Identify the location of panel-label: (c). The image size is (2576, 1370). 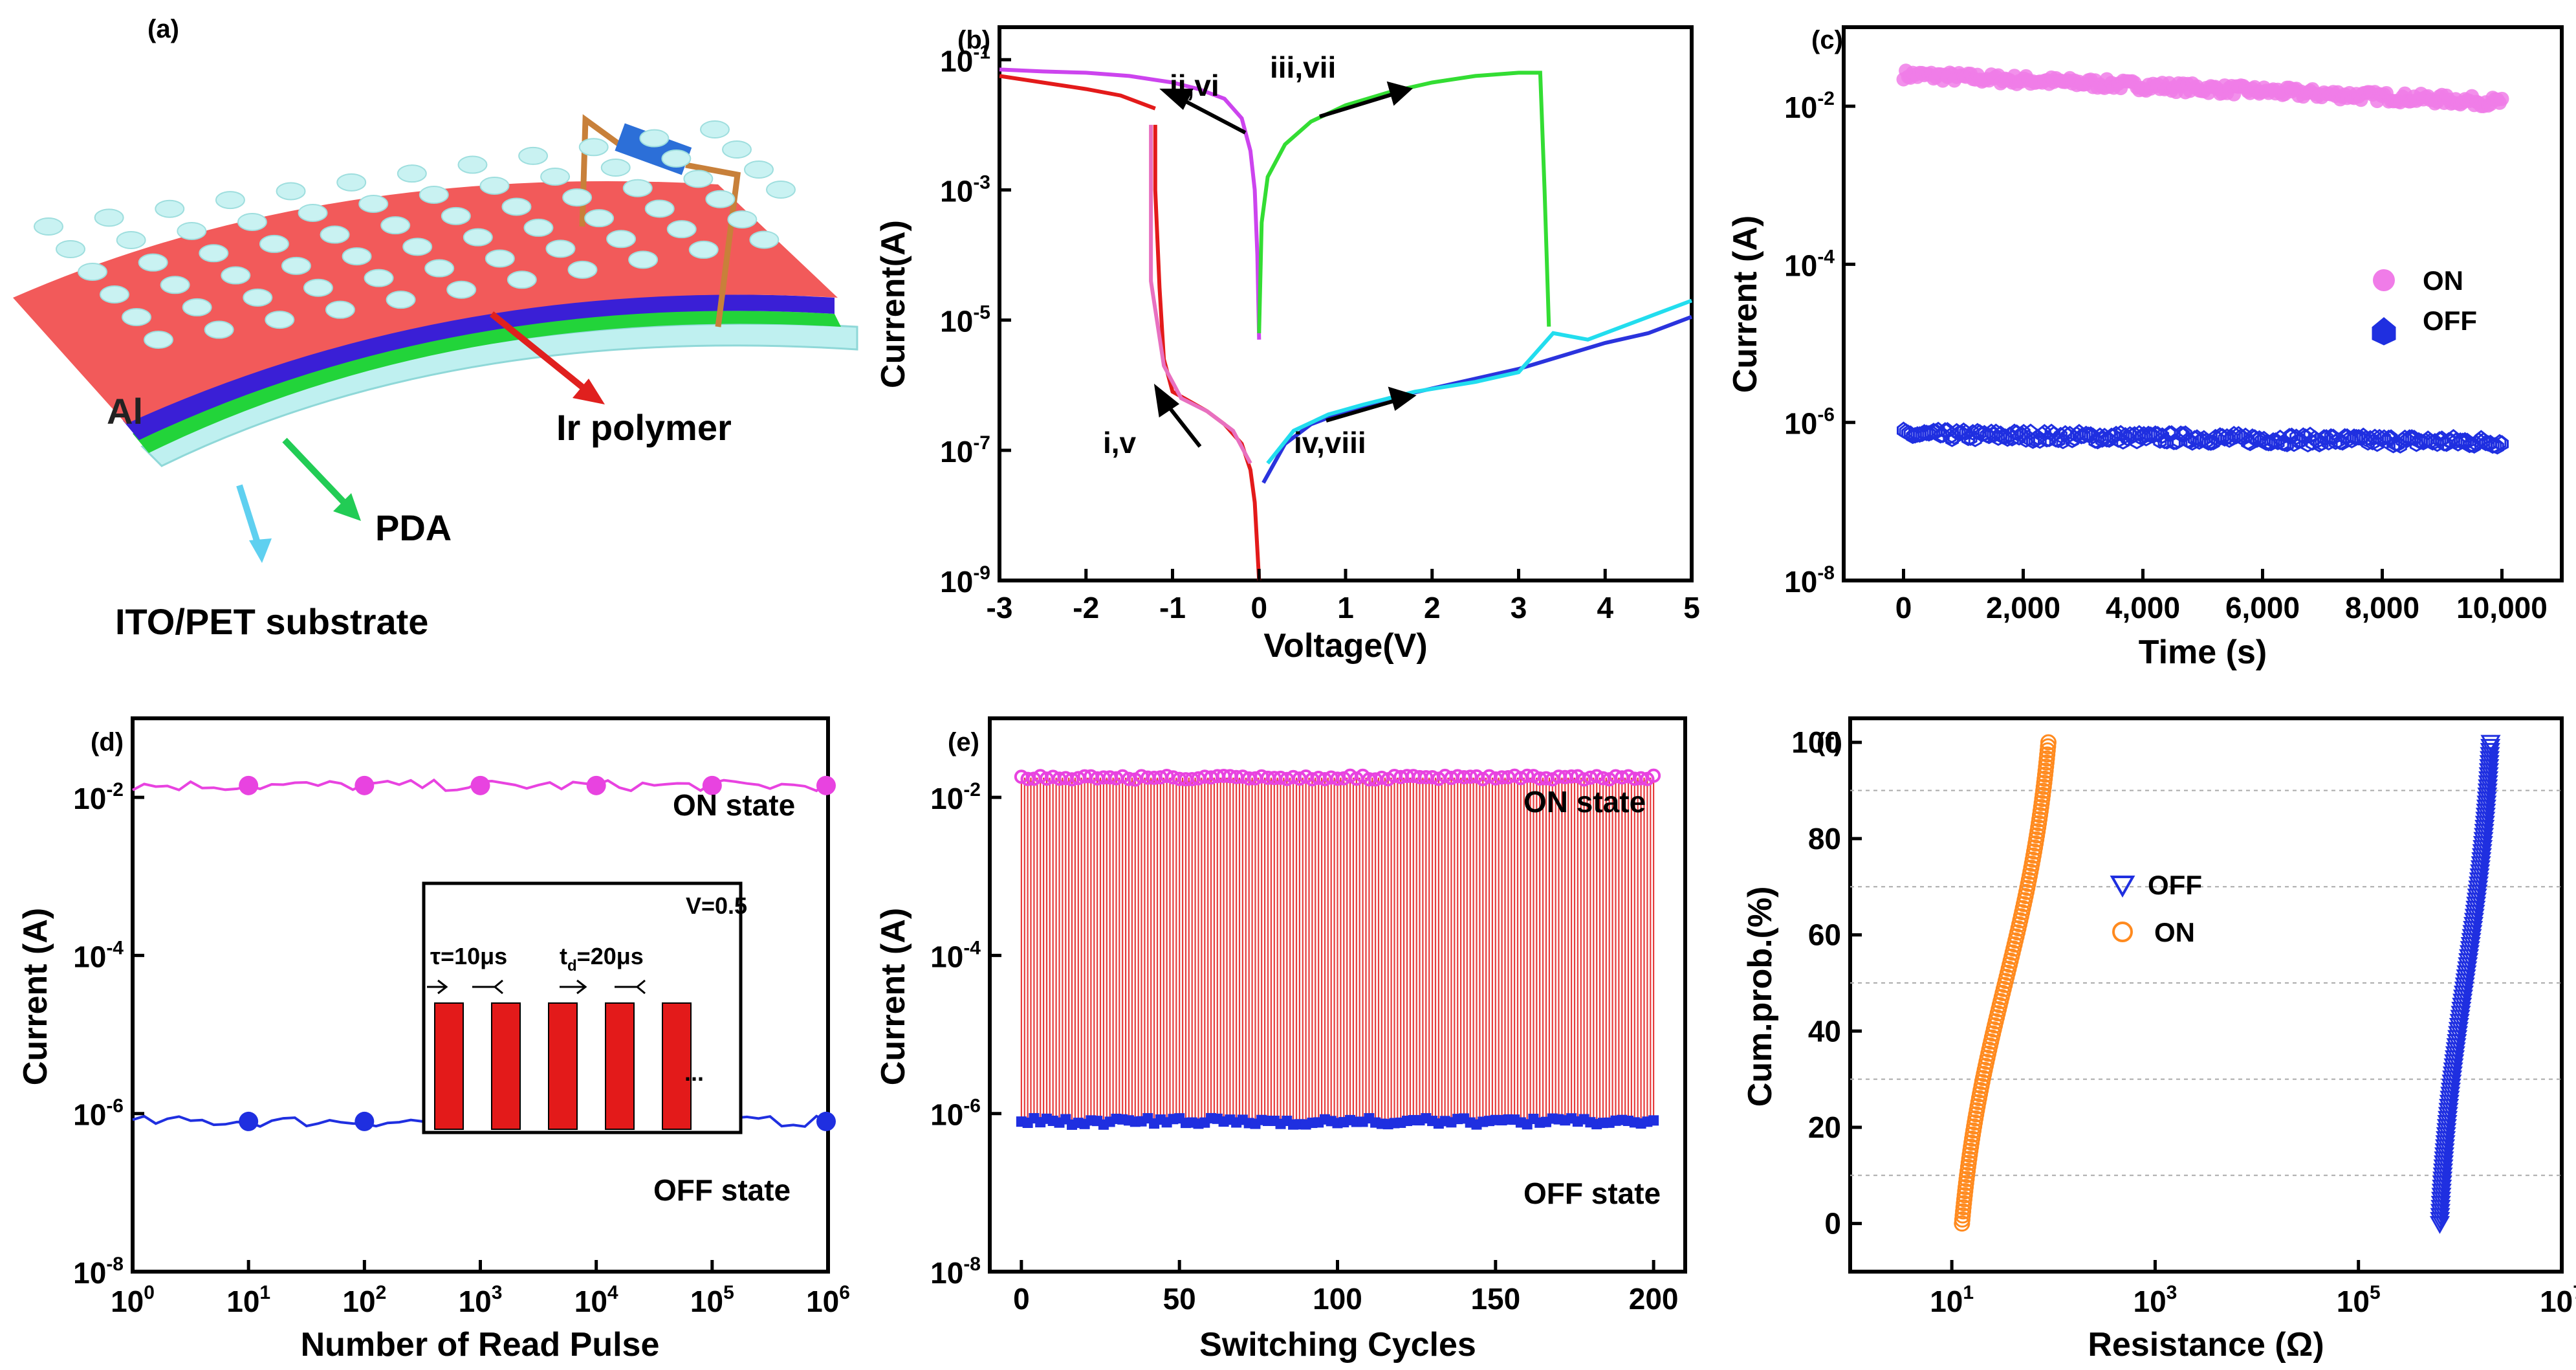
(1827, 40).